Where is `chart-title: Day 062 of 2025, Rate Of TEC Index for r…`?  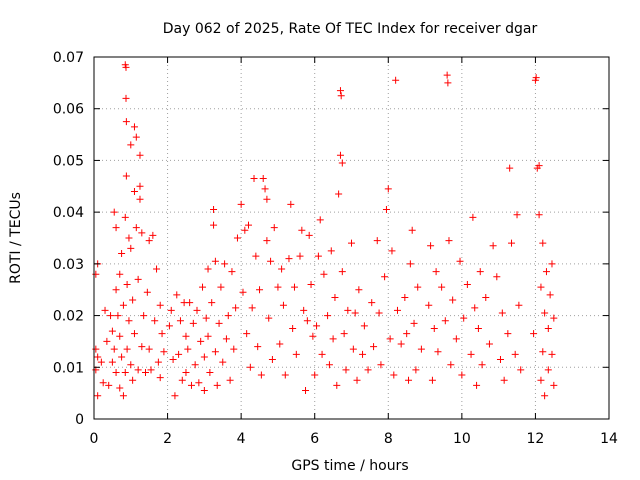 chart-title: Day 062 of 2025, Rate Of TEC Index for r… is located at coordinates (350, 29).